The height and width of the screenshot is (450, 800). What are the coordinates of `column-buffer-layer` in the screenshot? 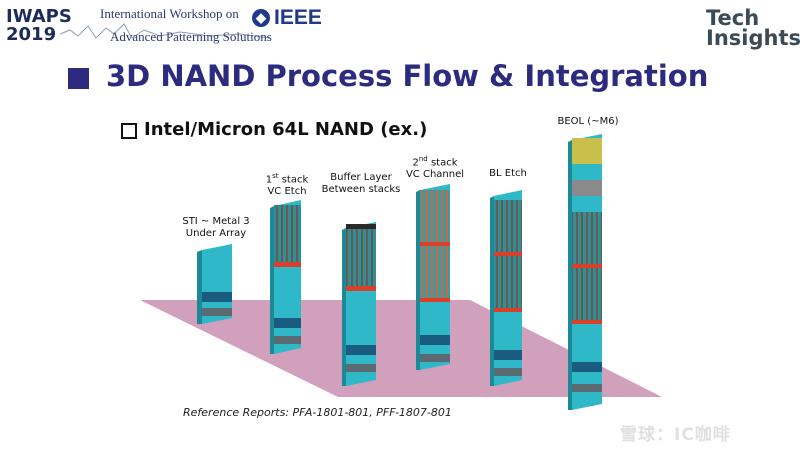 It's located at (359, 304).